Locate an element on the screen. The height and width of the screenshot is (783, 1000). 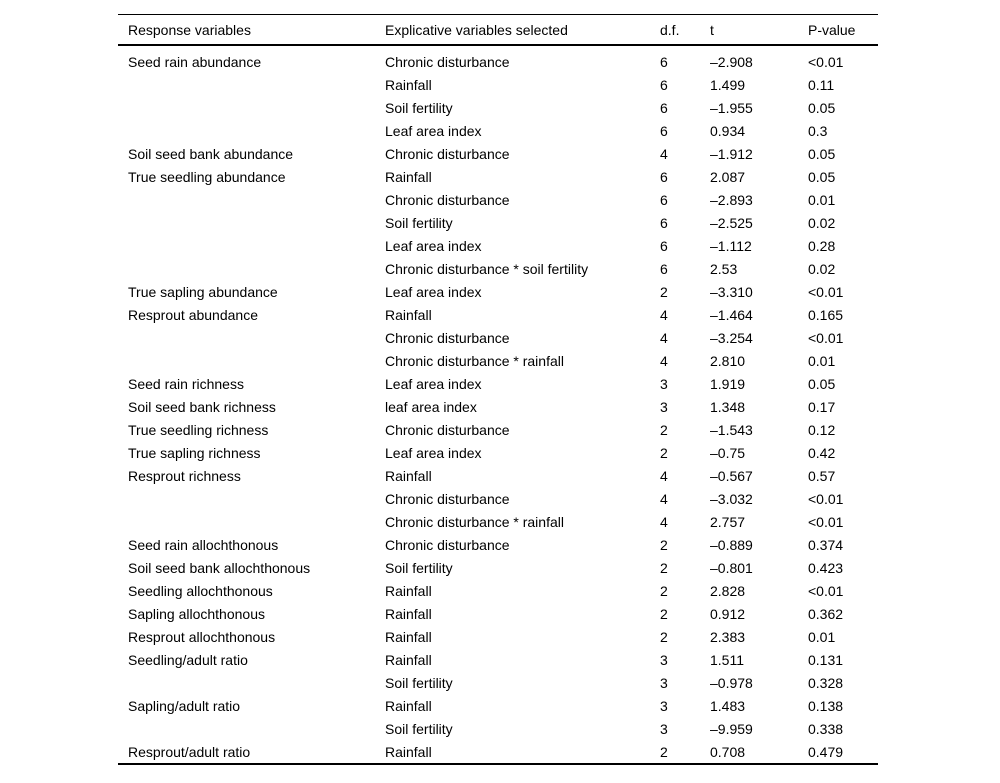
p-value-cell: 0.328 is located at coordinates (826, 682).